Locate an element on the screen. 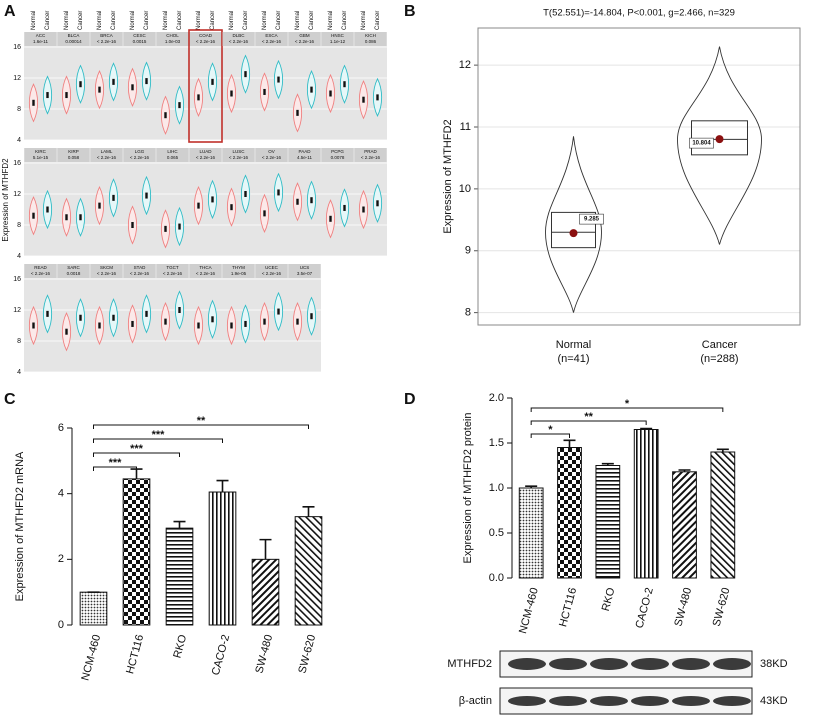 This screenshot has height=720, width=815. y-tick-label: 16 is located at coordinates (17, 47).